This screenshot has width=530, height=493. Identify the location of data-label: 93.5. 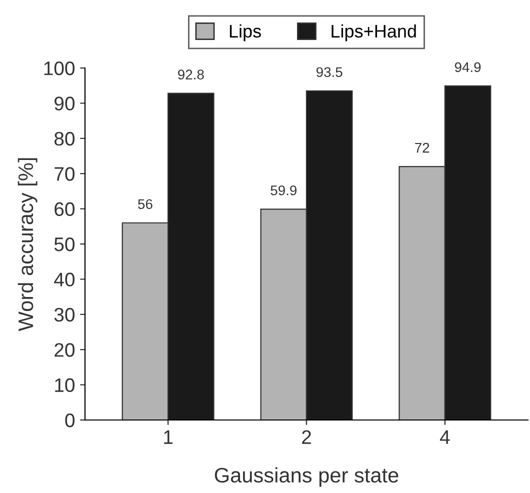
(329, 72).